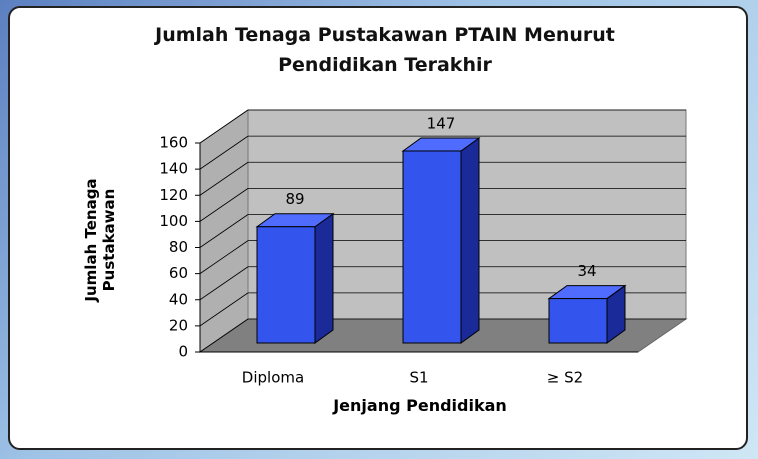  Describe the element at coordinates (565, 378) in the screenshot. I see `x-tick-label: ≥ S2` at that location.